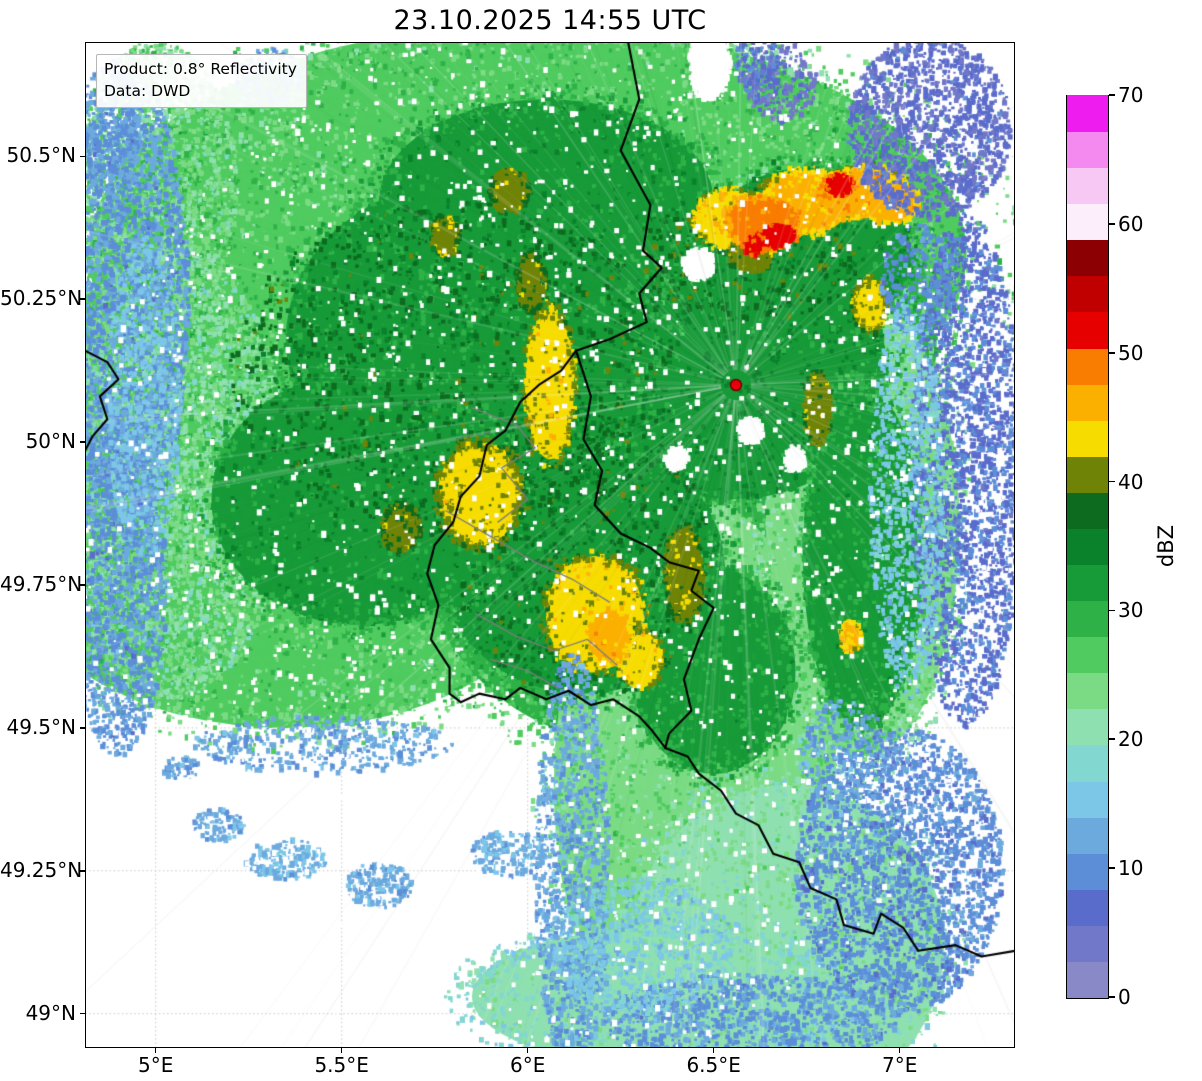 This screenshot has height=1081, width=1202. Describe the element at coordinates (550, 20) in the screenshot. I see `figure-title: 23.10.2025 14:55 UTC` at that location.